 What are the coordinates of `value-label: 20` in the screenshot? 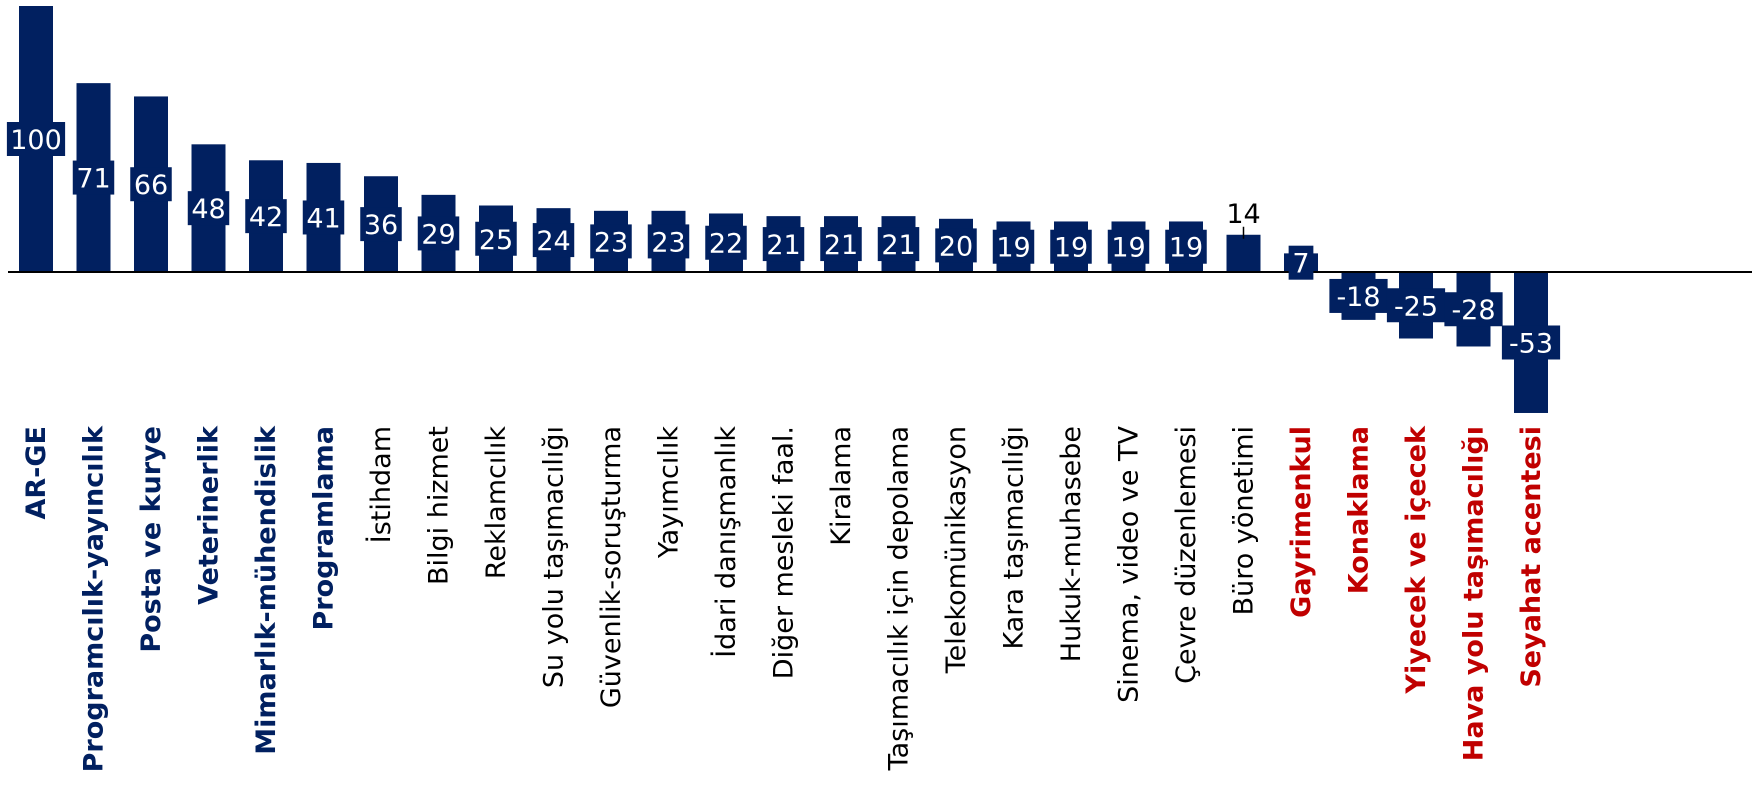 It's located at (956, 246).